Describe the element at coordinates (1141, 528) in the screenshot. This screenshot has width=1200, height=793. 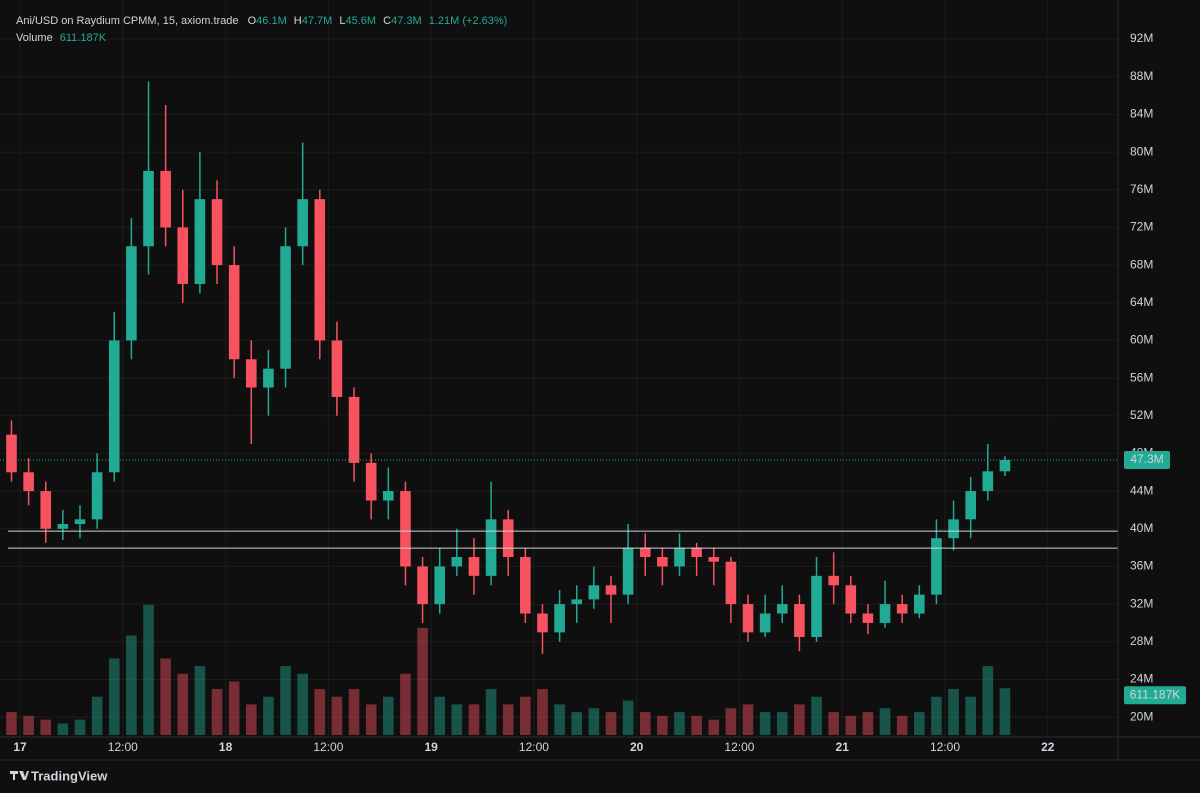
I see `y-tick-label: 40M` at that location.